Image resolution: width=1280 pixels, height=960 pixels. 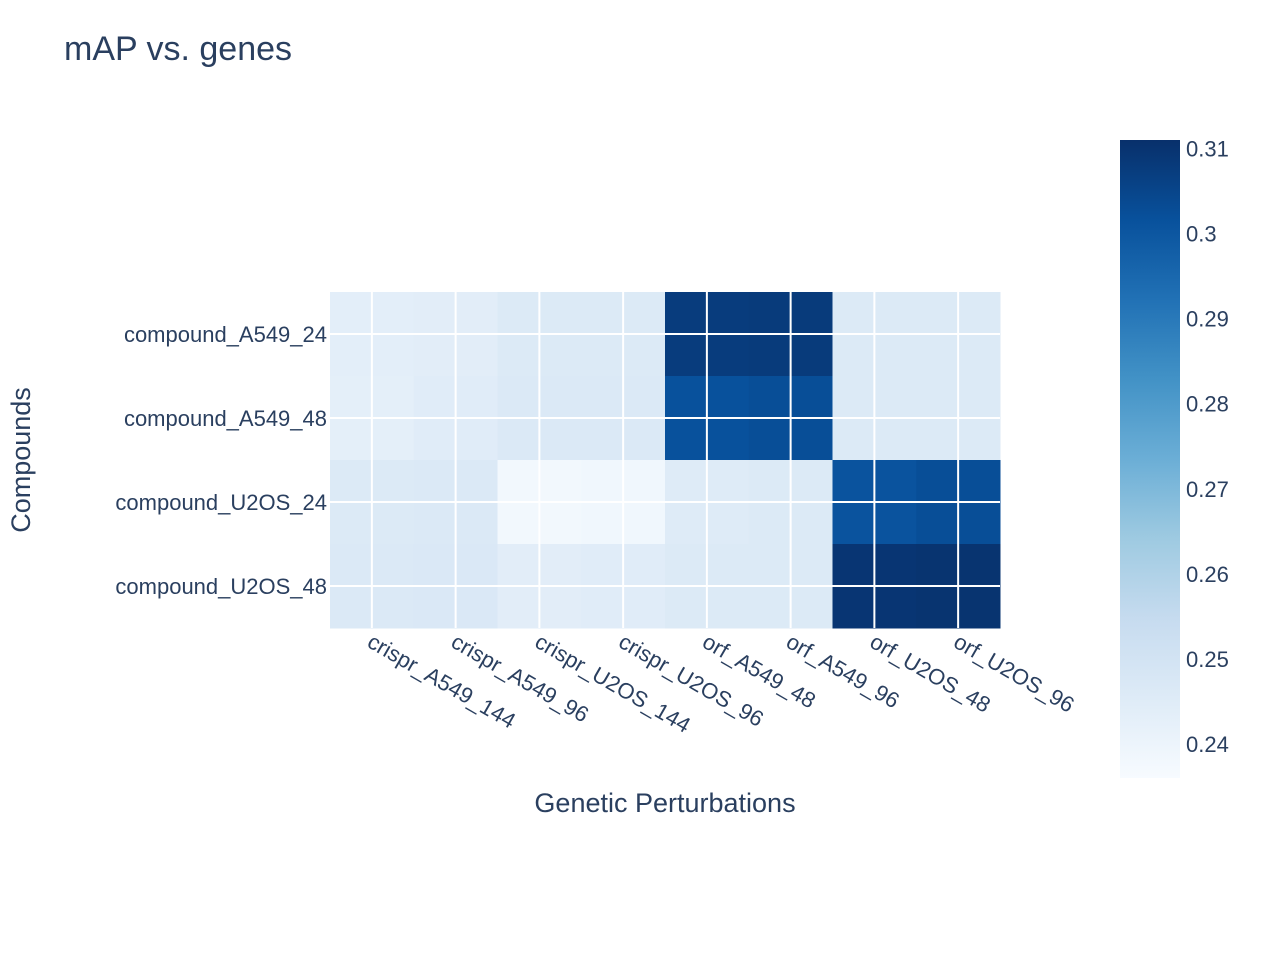 I want to click on x-tick-label: crispr_A549_96, so click(x=520, y=678).